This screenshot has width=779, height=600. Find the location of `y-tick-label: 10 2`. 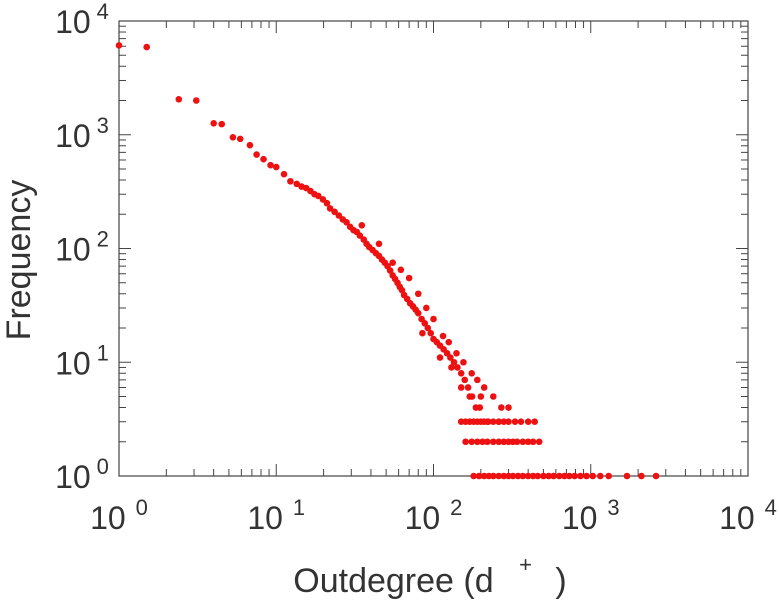

y-tick-label: 10 2 is located at coordinates (82, 247).